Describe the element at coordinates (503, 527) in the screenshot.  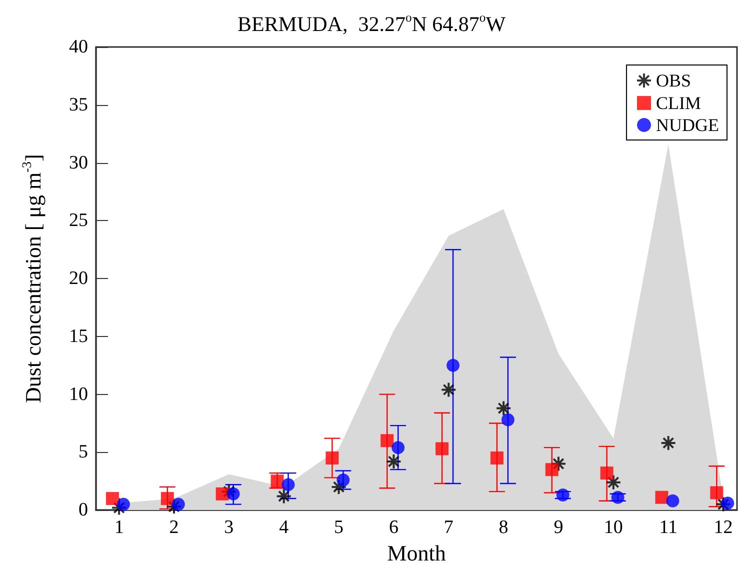
I see `x-tick-label: 8` at that location.